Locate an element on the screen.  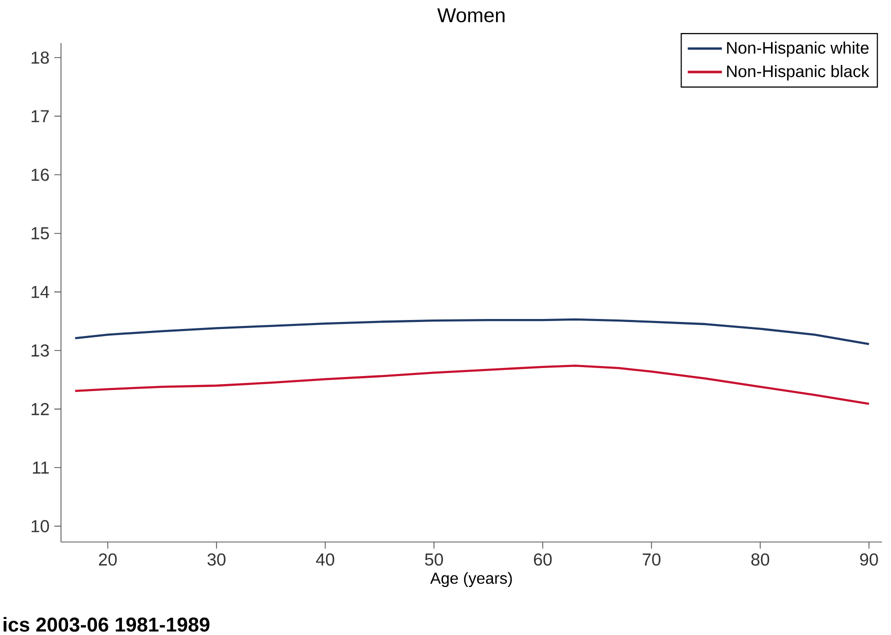
y-tick-label: 18 is located at coordinates (40, 58).